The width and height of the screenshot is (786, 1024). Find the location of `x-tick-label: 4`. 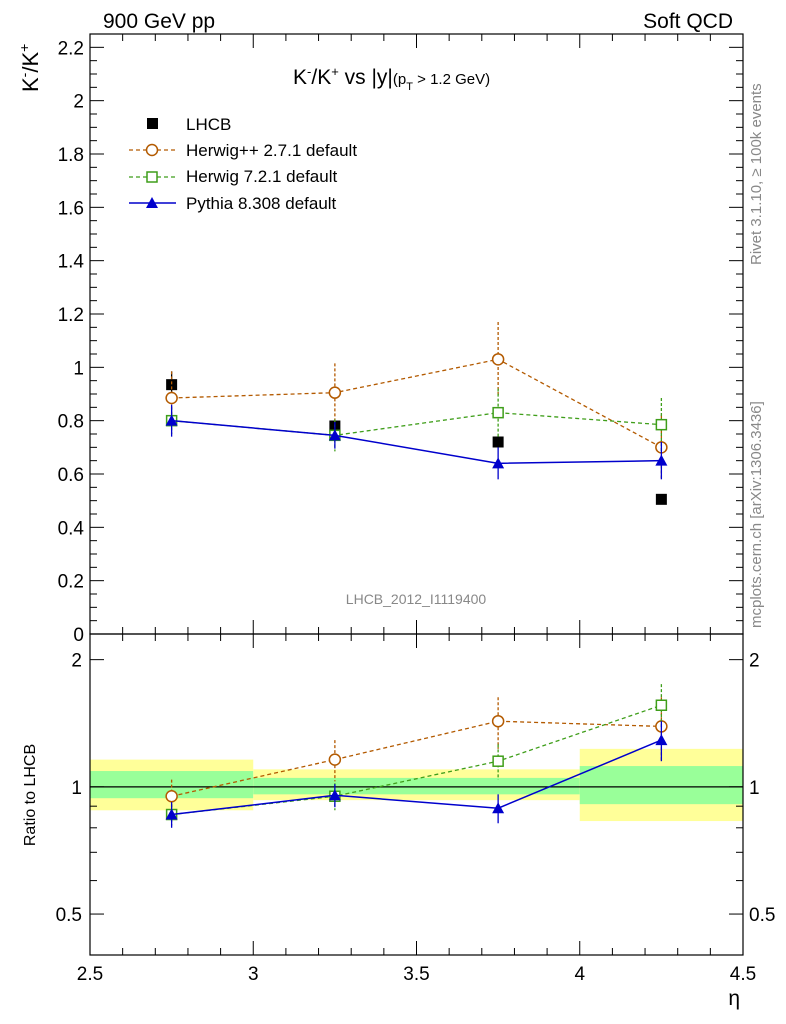

x-tick-label: 4 is located at coordinates (579, 974).